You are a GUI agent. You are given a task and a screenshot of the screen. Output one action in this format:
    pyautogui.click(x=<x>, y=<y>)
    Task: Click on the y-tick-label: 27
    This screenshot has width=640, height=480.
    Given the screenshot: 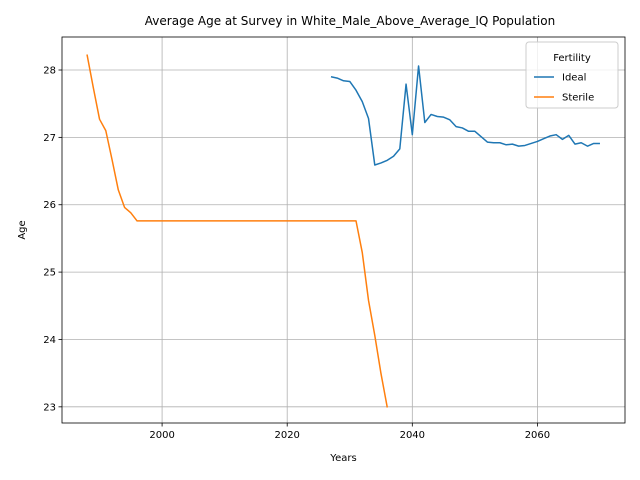 What is the action you would take?
    pyautogui.click(x=49, y=138)
    